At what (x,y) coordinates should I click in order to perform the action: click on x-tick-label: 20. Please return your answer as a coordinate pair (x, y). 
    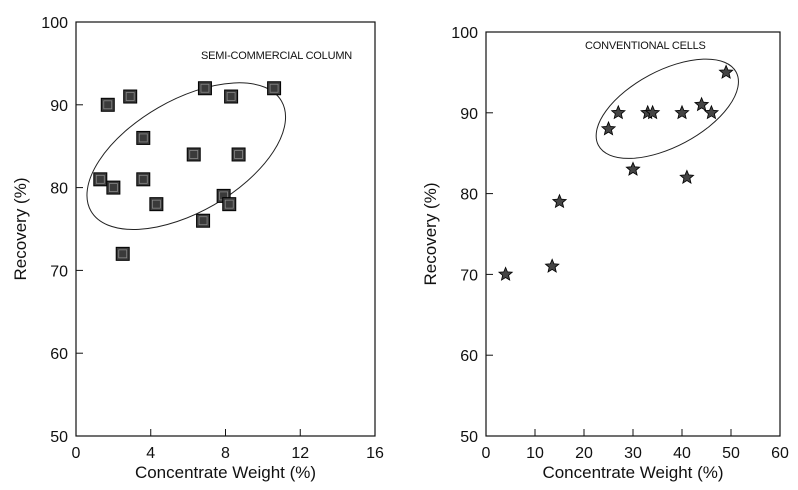
    Looking at the image, I should click on (584, 453).